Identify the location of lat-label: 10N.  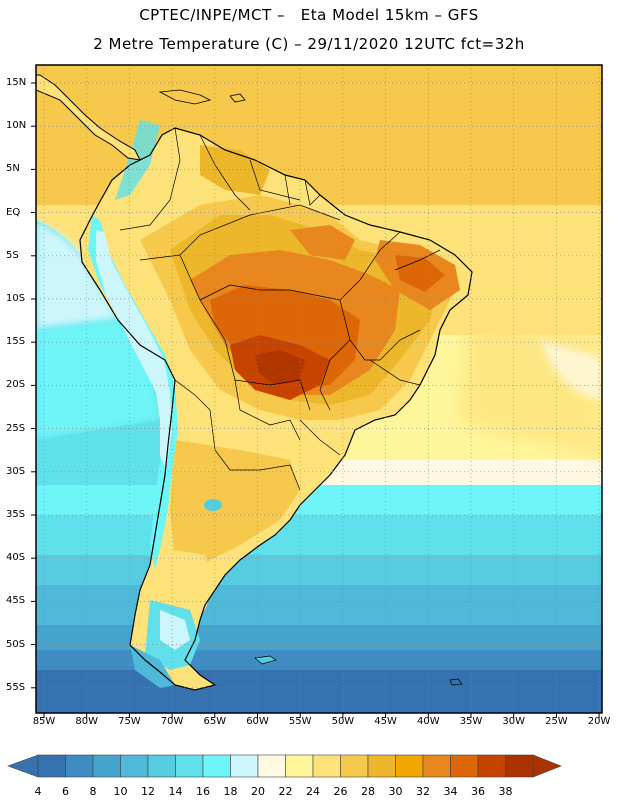
(16, 126).